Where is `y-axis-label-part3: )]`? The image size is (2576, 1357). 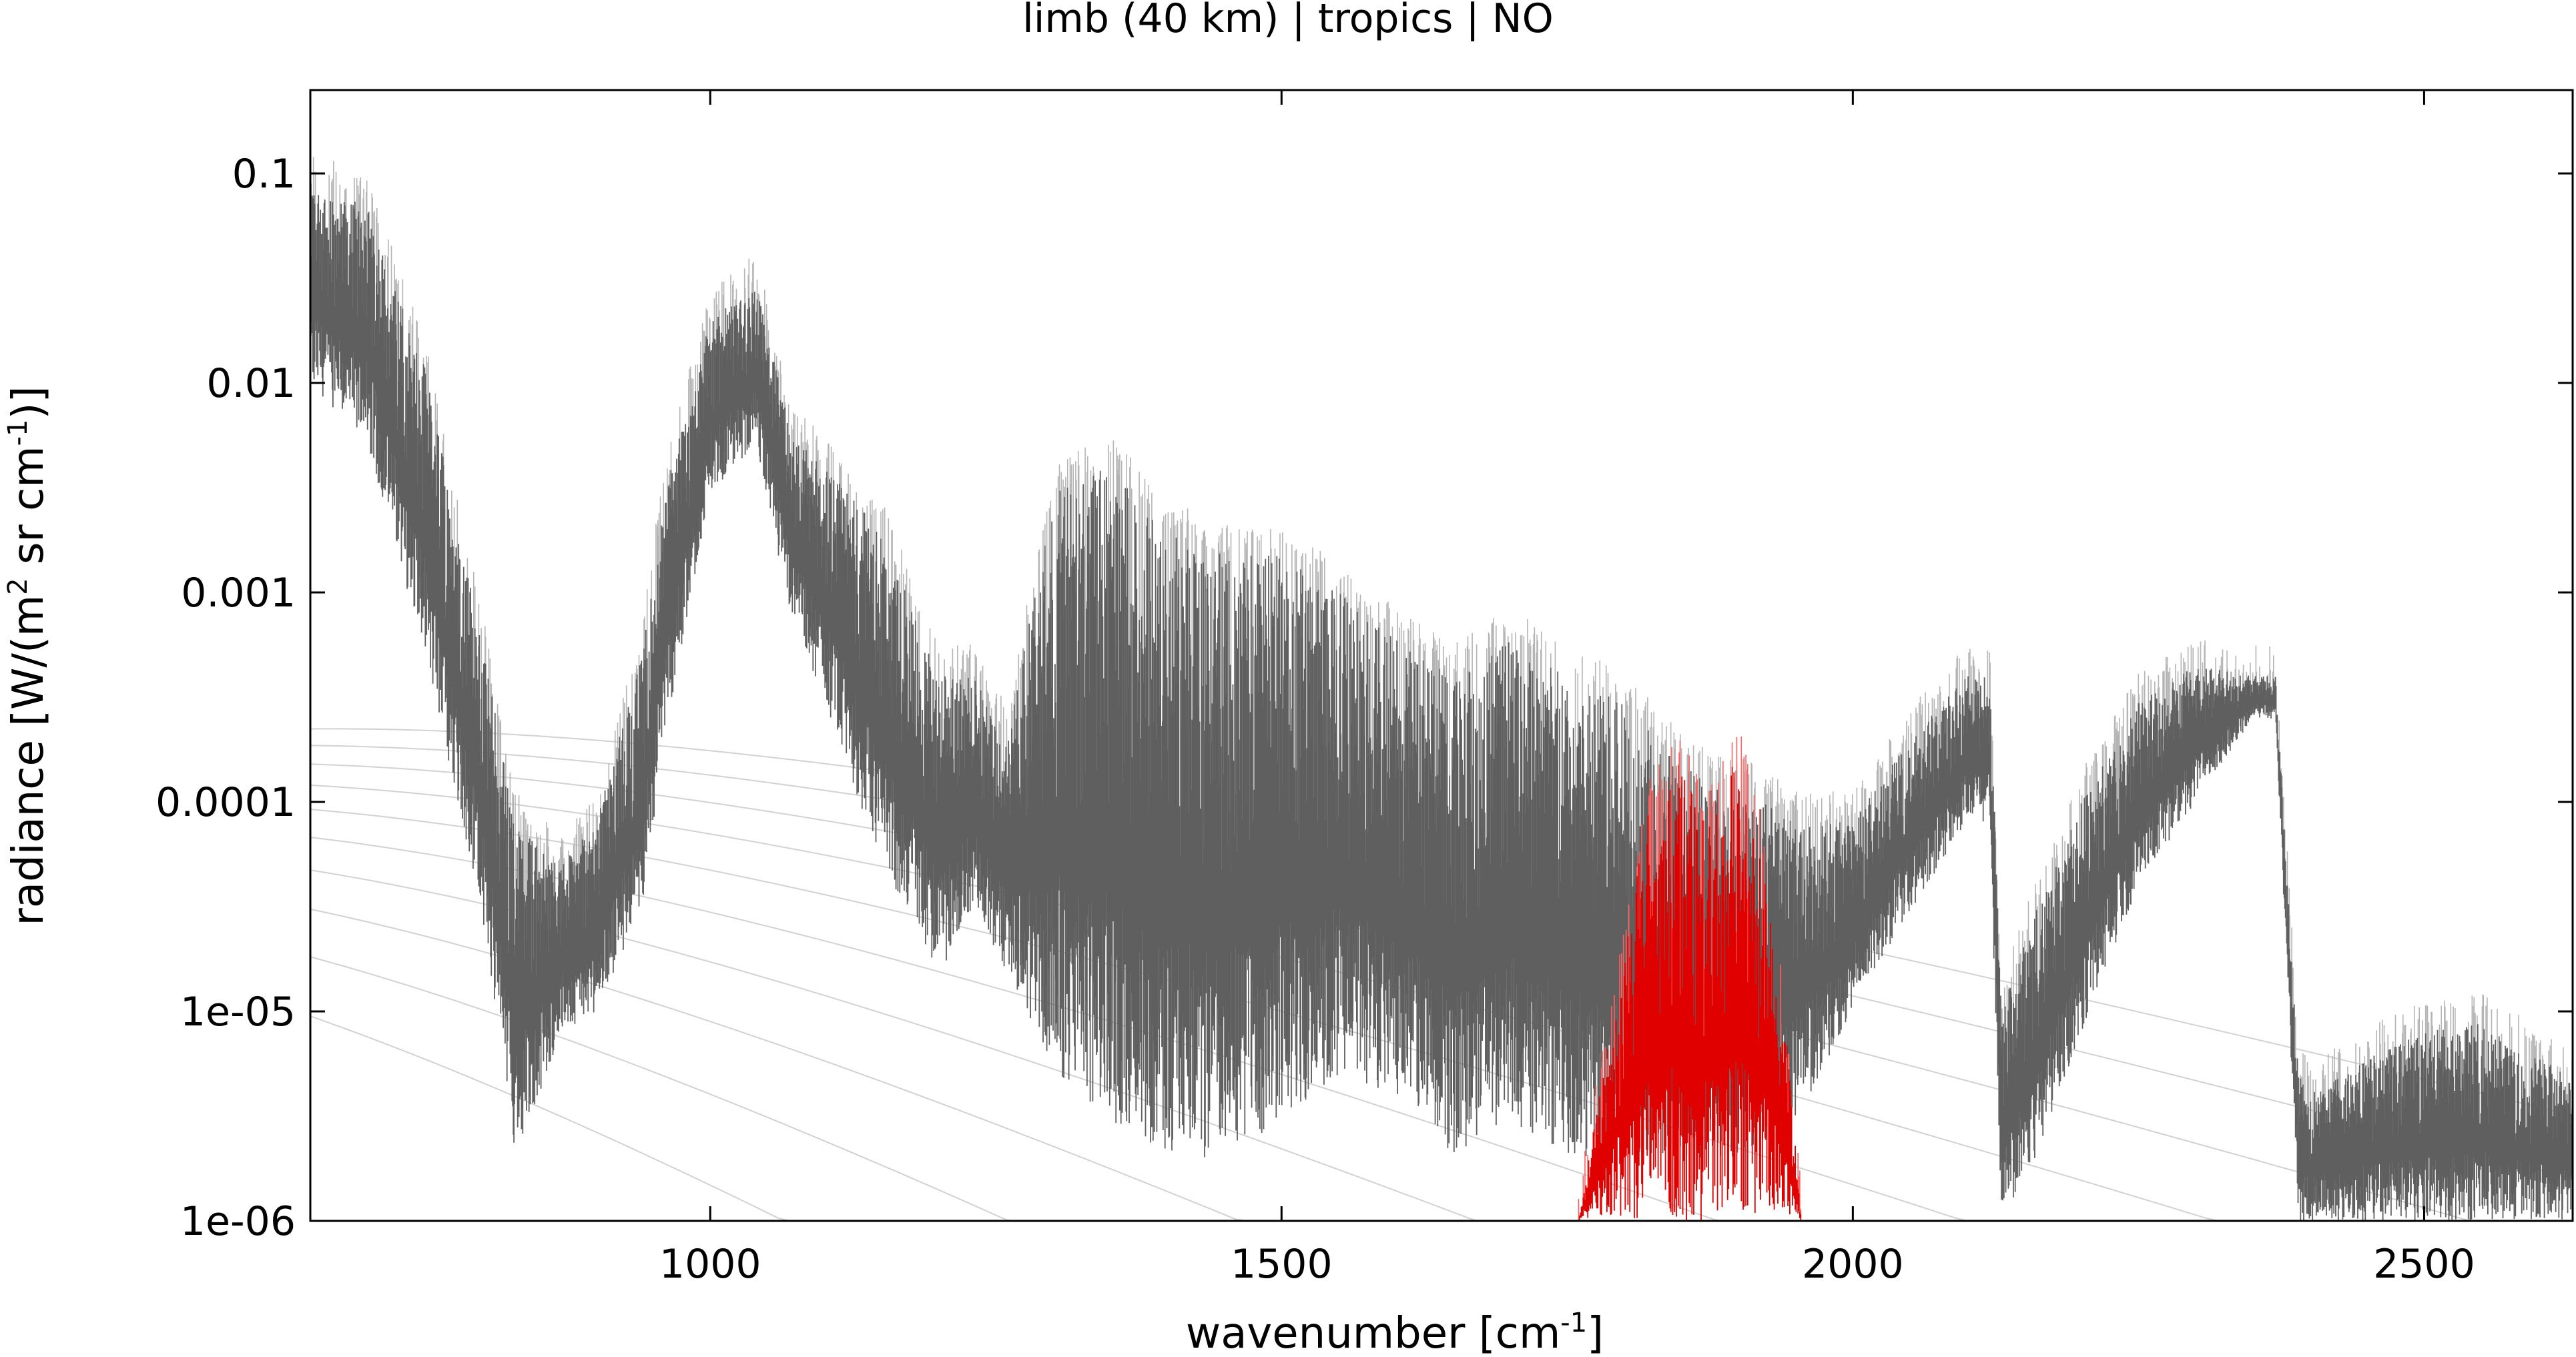
y-axis-label-part3: )] is located at coordinates (28, 403).